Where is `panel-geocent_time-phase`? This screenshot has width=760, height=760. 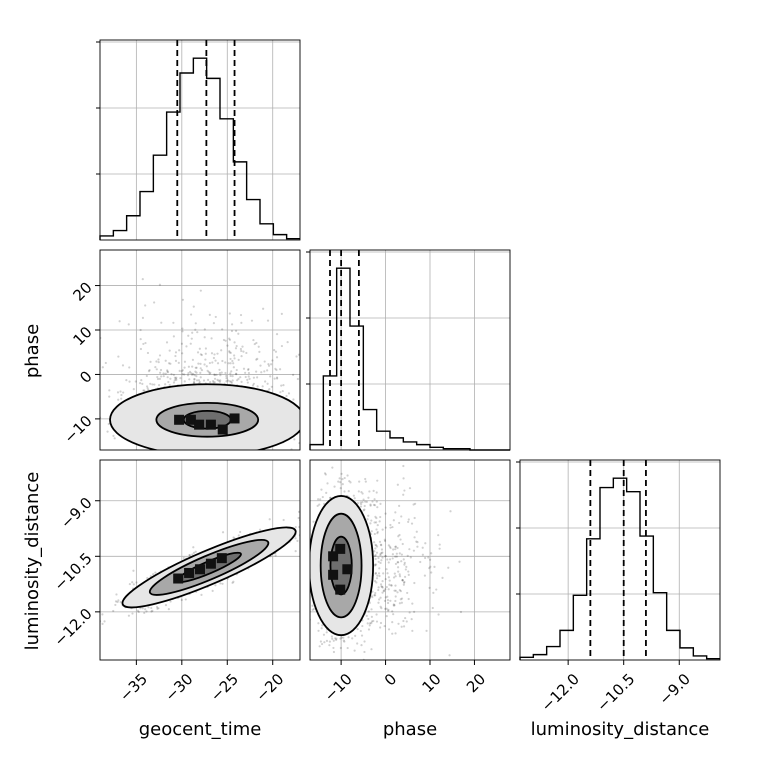
panel-geocent_time-phase is located at coordinates (200, 350).